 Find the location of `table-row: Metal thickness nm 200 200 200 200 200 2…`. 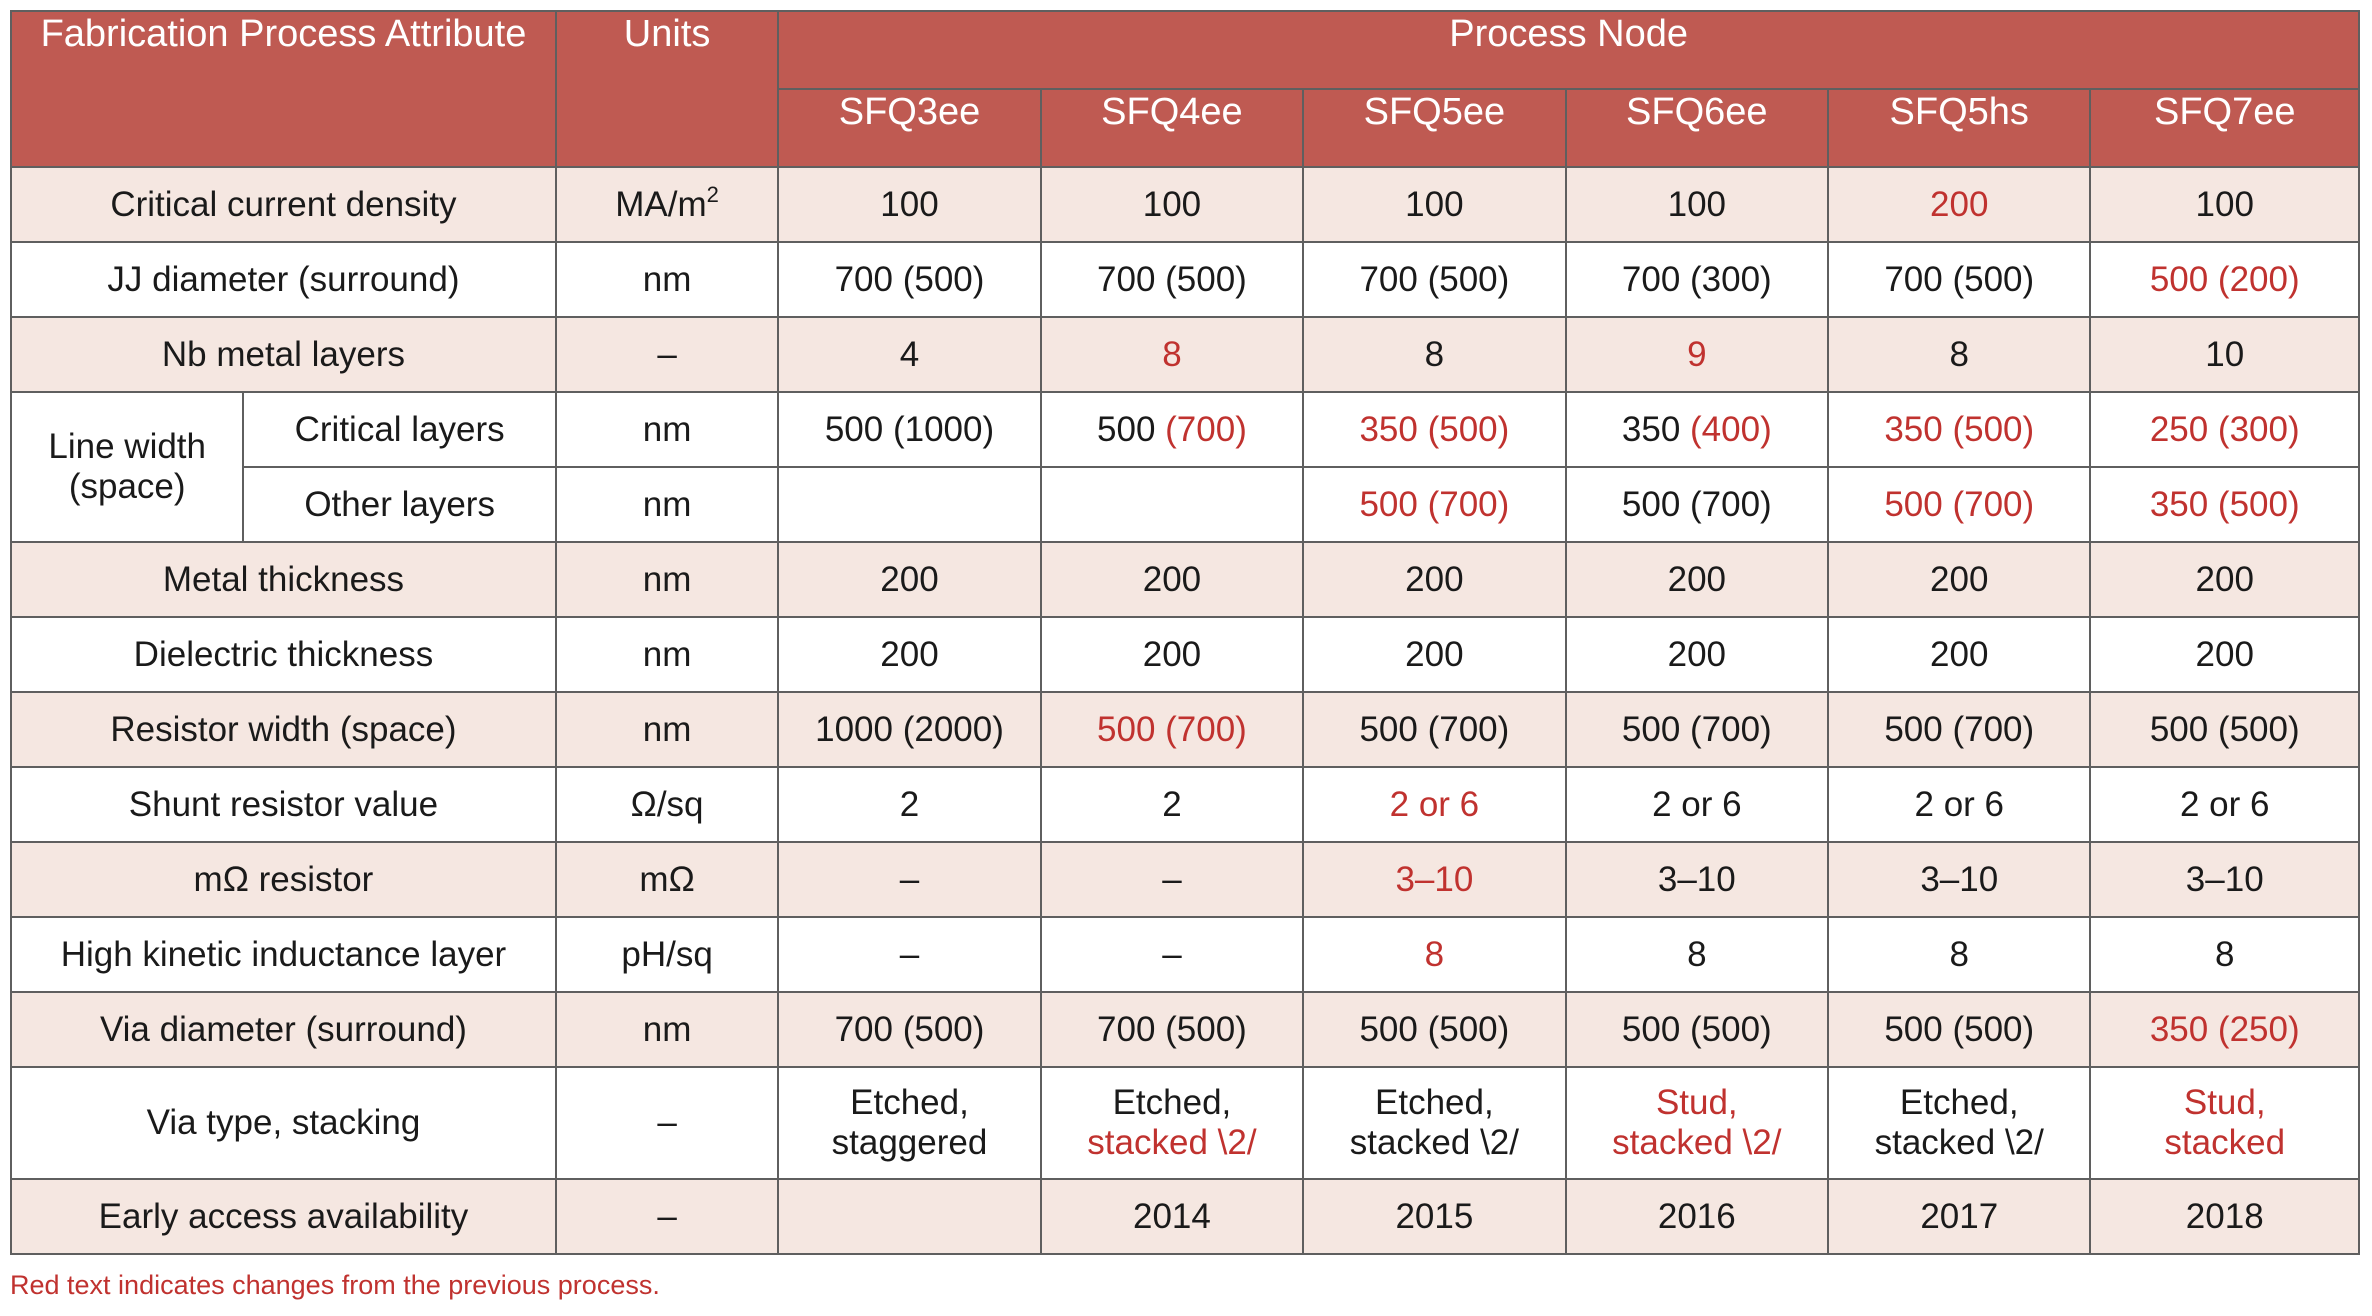

table-row: Metal thickness nm 200 200 200 200 200 2… is located at coordinates (1185, 579).